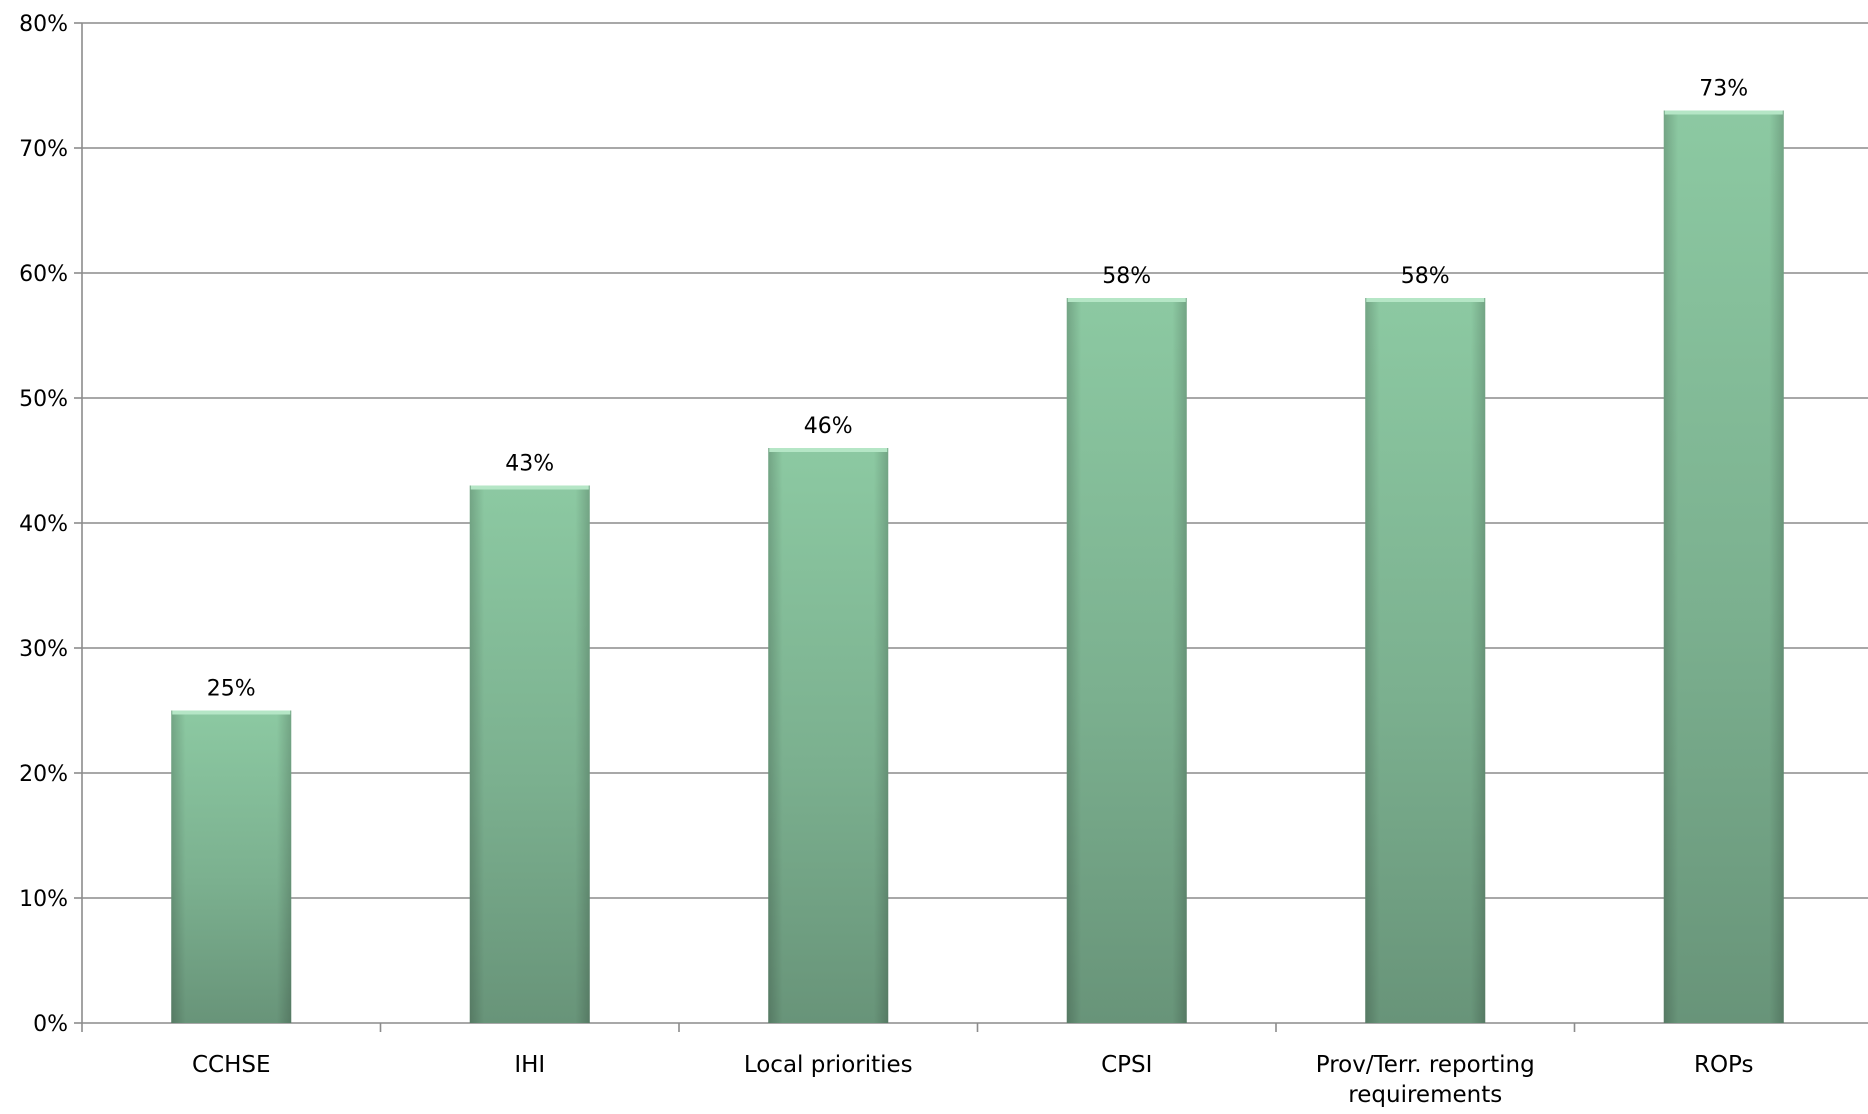 This screenshot has height=1114, width=1868. What do you see at coordinates (43, 774) in the screenshot?
I see `y-tick-label: 20%` at bounding box center [43, 774].